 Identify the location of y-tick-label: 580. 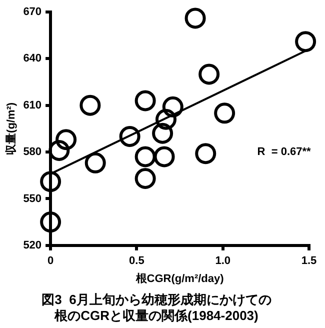
(32, 152).